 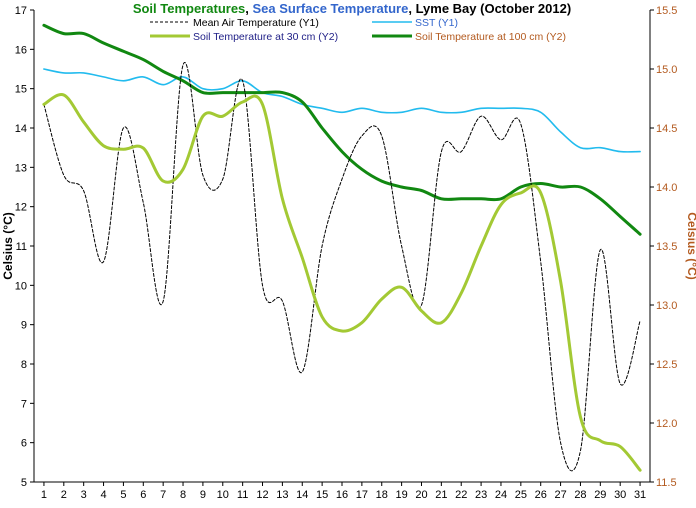 What do you see at coordinates (421, 495) in the screenshot?
I see `x-tick-label: 20` at bounding box center [421, 495].